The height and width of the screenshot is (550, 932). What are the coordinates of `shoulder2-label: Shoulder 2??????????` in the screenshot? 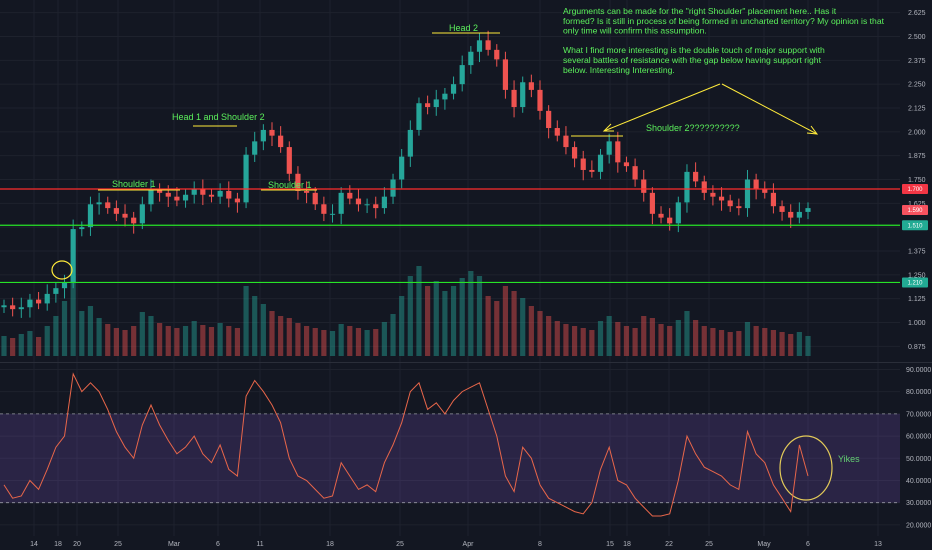 It's located at (693, 128).